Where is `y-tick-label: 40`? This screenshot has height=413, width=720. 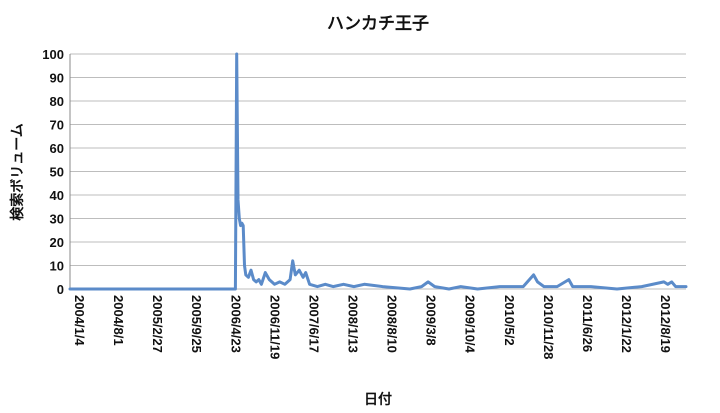 y-tick-label: 40 is located at coordinates (57, 195).